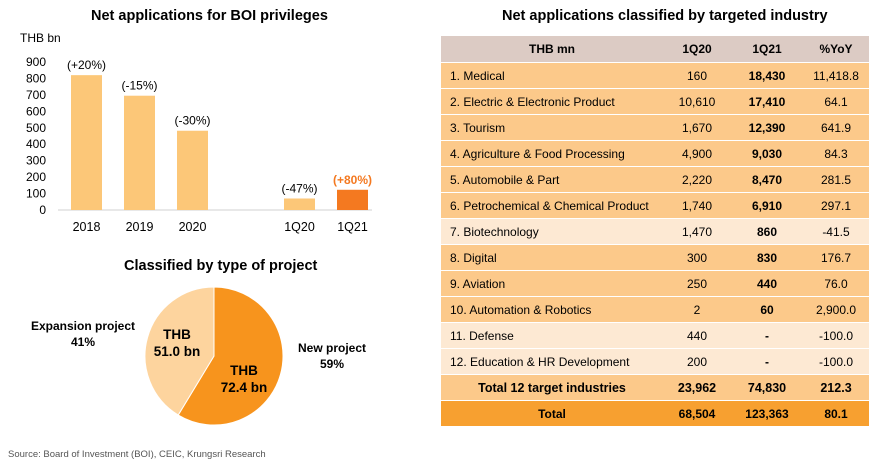 This screenshot has height=467, width=870. I want to click on value-1q21: 17,410, so click(767, 101).